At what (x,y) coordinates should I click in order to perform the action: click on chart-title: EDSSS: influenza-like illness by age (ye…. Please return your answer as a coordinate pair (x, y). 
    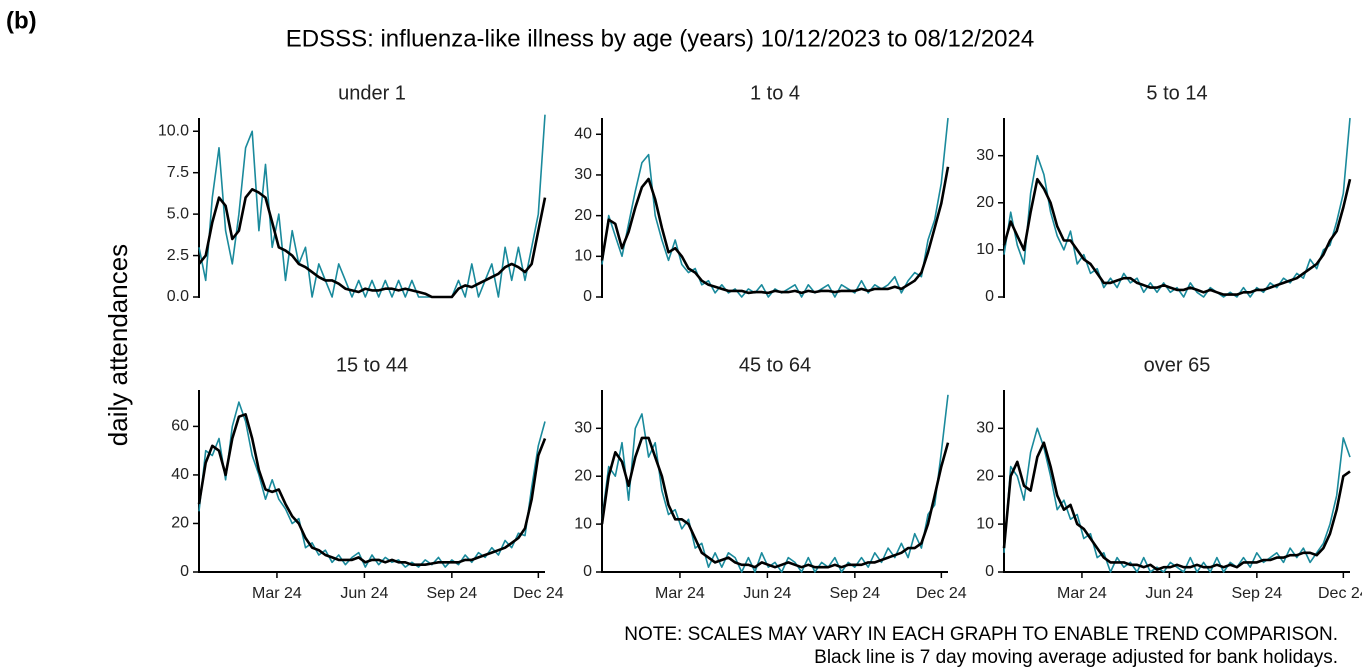
    Looking at the image, I should click on (660, 38).